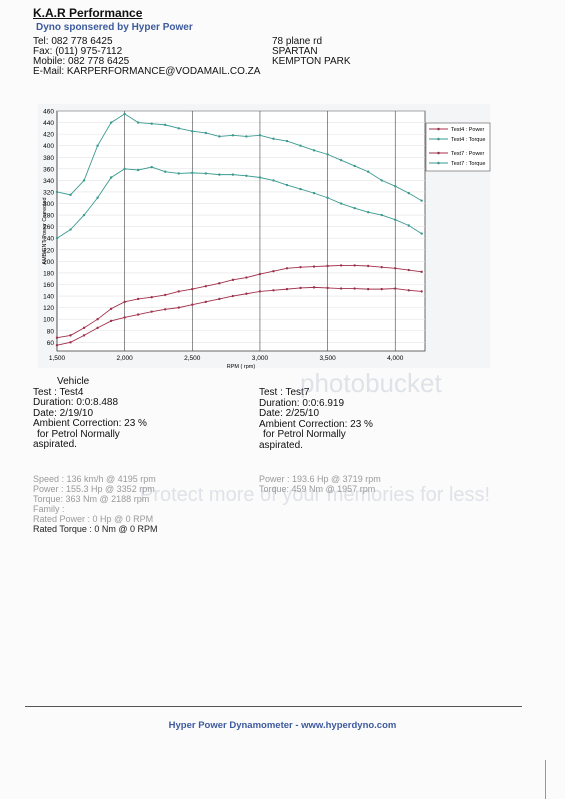 The image size is (565, 799). Describe the element at coordinates (81, 61) in the screenshot. I see `contact-line: Mobile: 082 778 6425` at that location.